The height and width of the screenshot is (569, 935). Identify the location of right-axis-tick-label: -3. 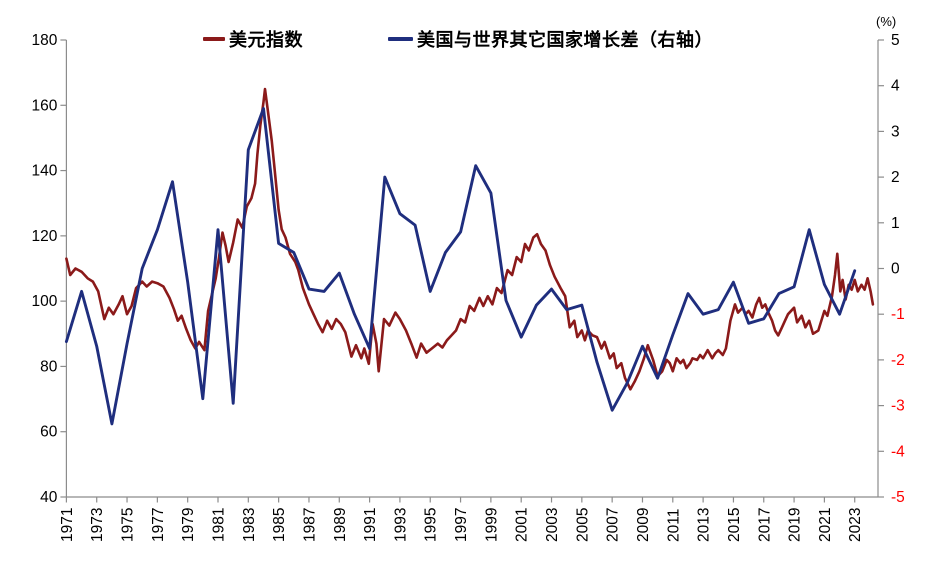
(898, 406).